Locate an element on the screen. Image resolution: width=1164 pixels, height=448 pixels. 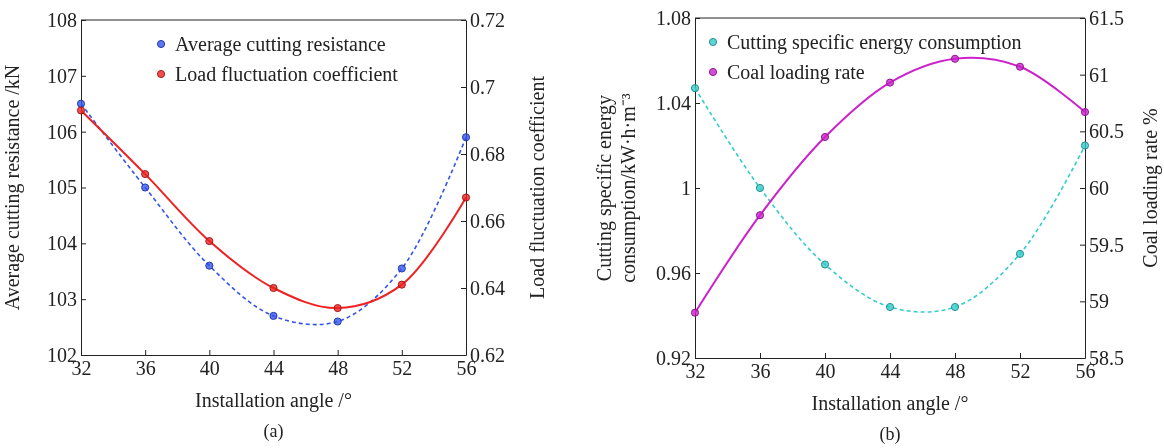
y-tick-label: 0.96 is located at coordinates (673, 272).